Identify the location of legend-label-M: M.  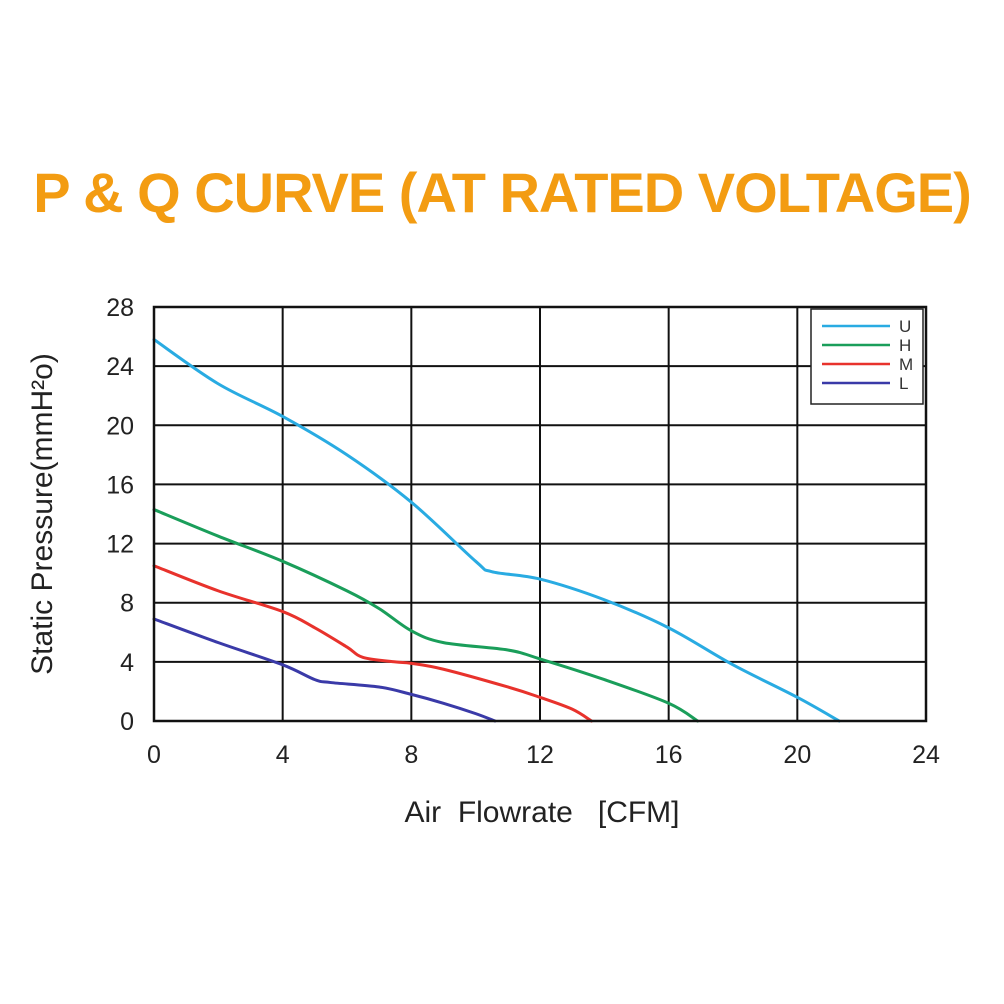
(906, 364).